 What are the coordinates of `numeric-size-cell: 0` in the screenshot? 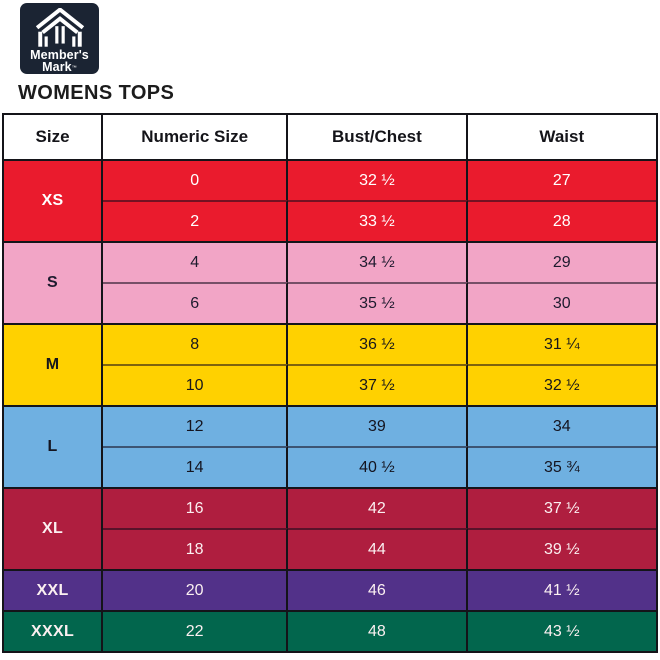 It's located at (196, 179).